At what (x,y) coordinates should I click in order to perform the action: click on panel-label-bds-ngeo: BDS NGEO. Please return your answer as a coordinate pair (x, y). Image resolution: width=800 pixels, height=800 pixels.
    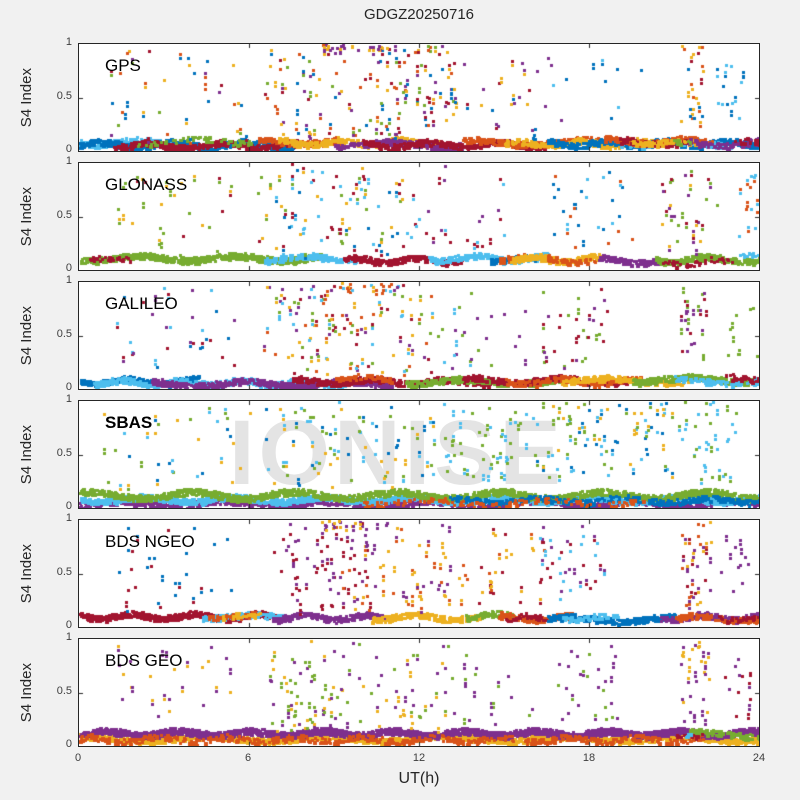
    Looking at the image, I should click on (150, 541).